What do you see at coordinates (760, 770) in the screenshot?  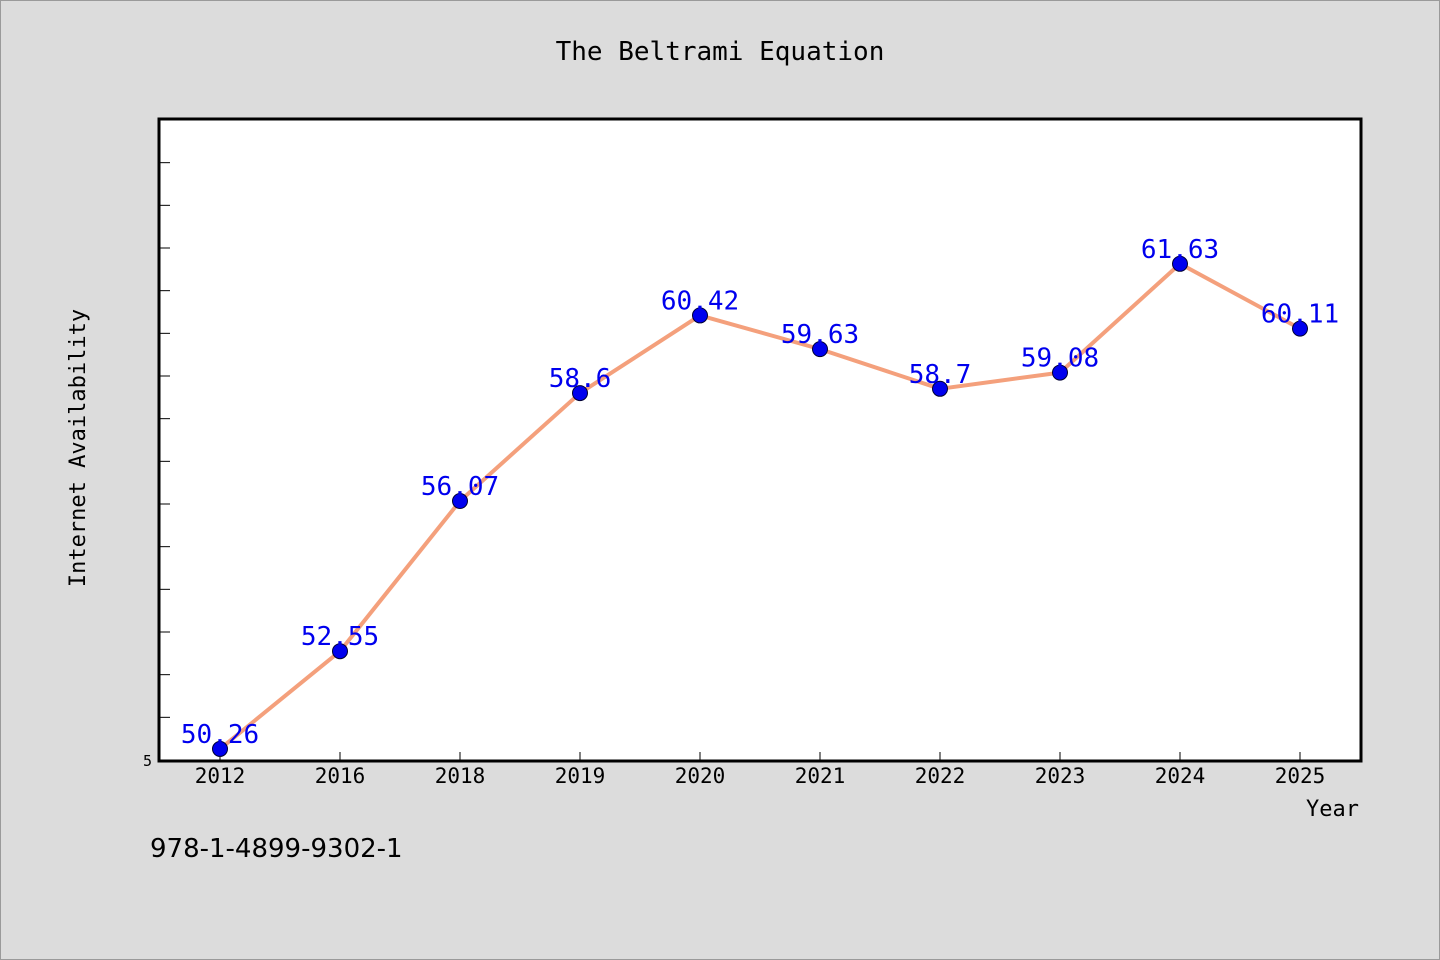 I see `x-axis-ticks: 2012 2016 2018 2019 2020 2021 2022 2023 2024 2025` at bounding box center [760, 770].